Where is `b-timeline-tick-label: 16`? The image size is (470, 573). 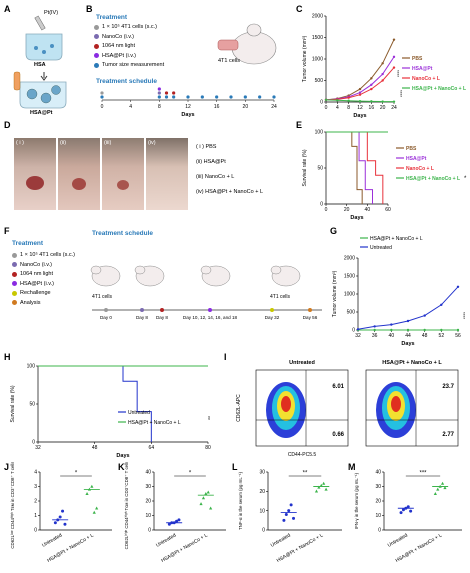
b-timeline-tick-label: 16 is located at coordinates (217, 107).